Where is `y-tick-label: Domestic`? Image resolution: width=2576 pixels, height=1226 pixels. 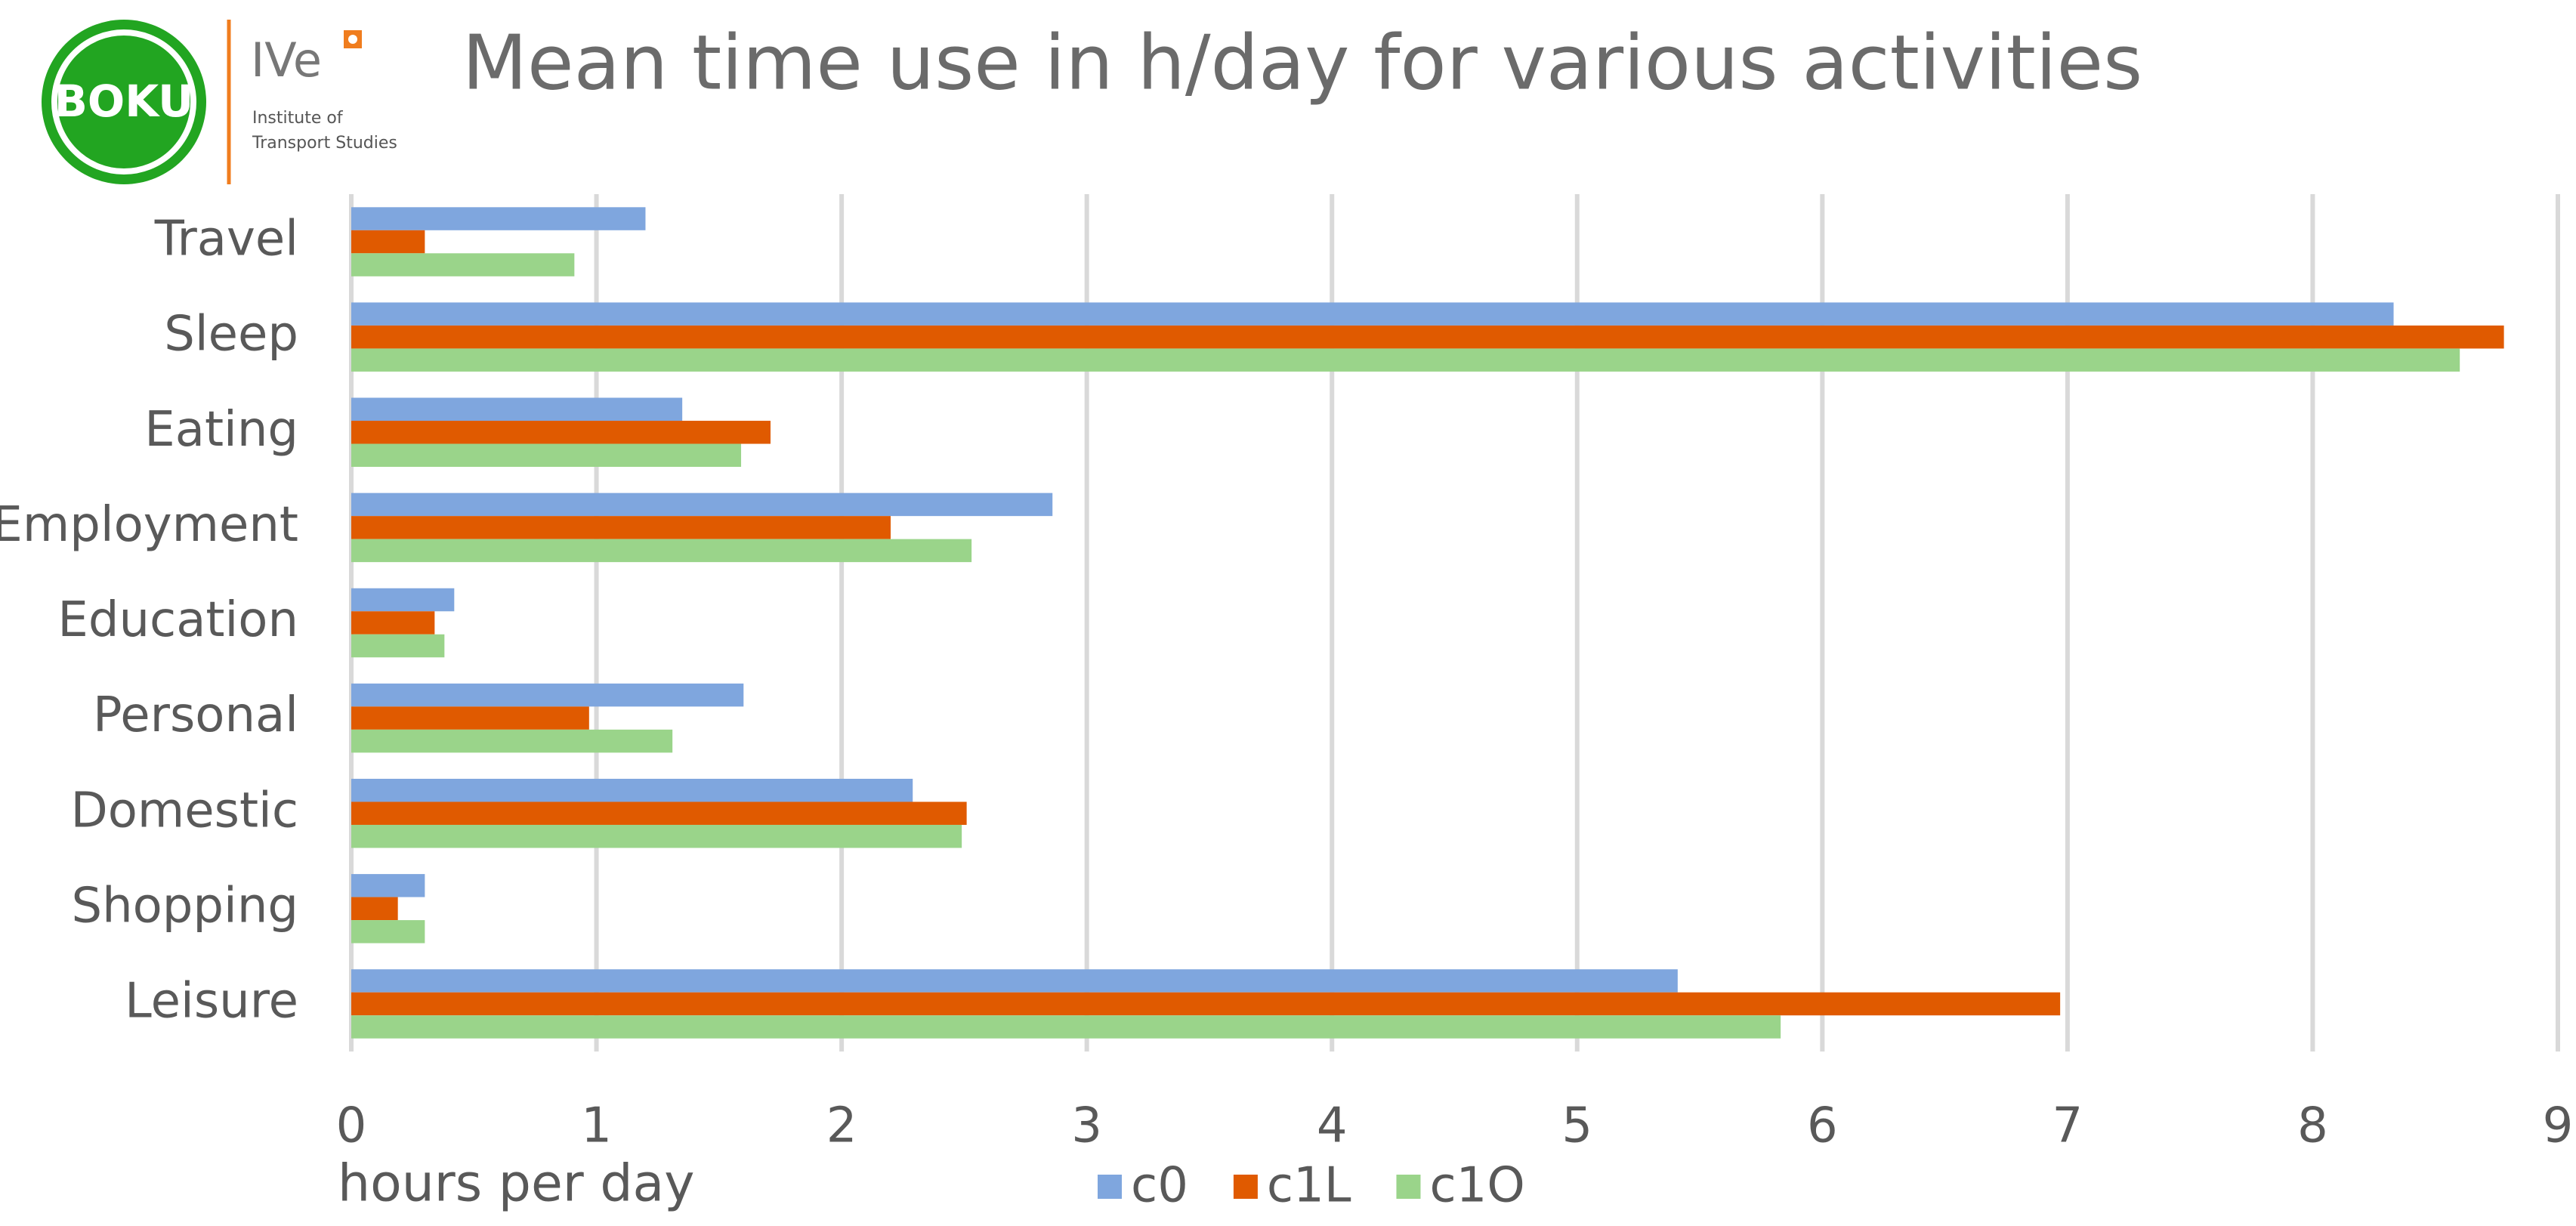 y-tick-label: Domestic is located at coordinates (184, 810).